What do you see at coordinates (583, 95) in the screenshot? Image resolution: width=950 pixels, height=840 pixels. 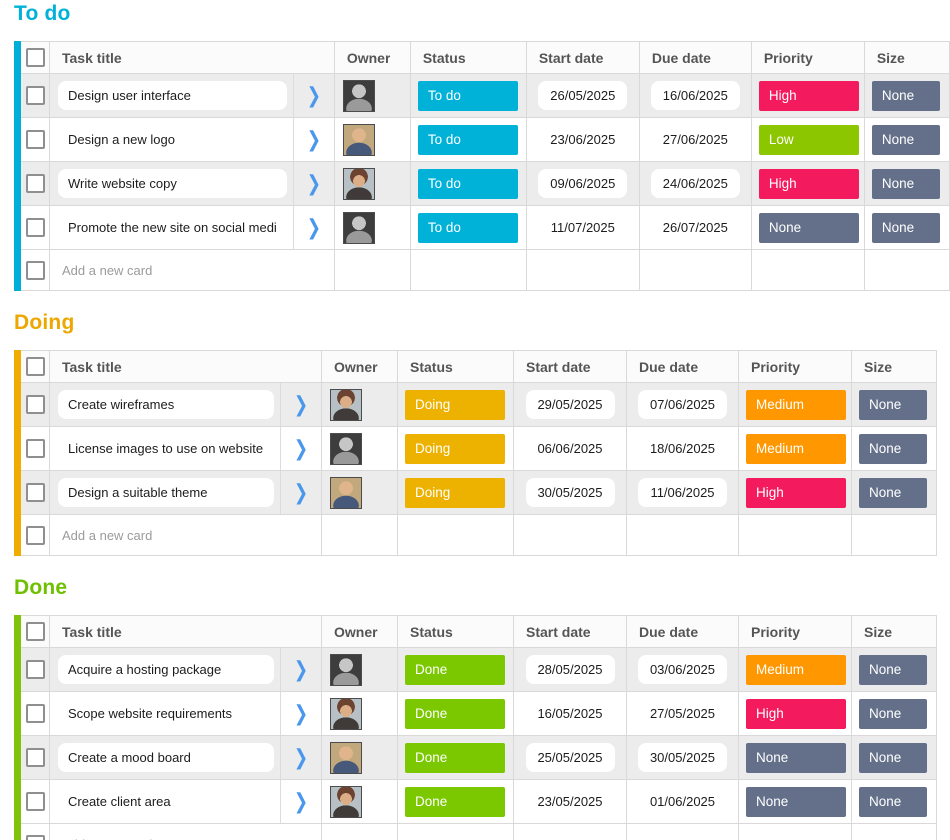 I see `start-date-input: 26/05/2025` at bounding box center [583, 95].